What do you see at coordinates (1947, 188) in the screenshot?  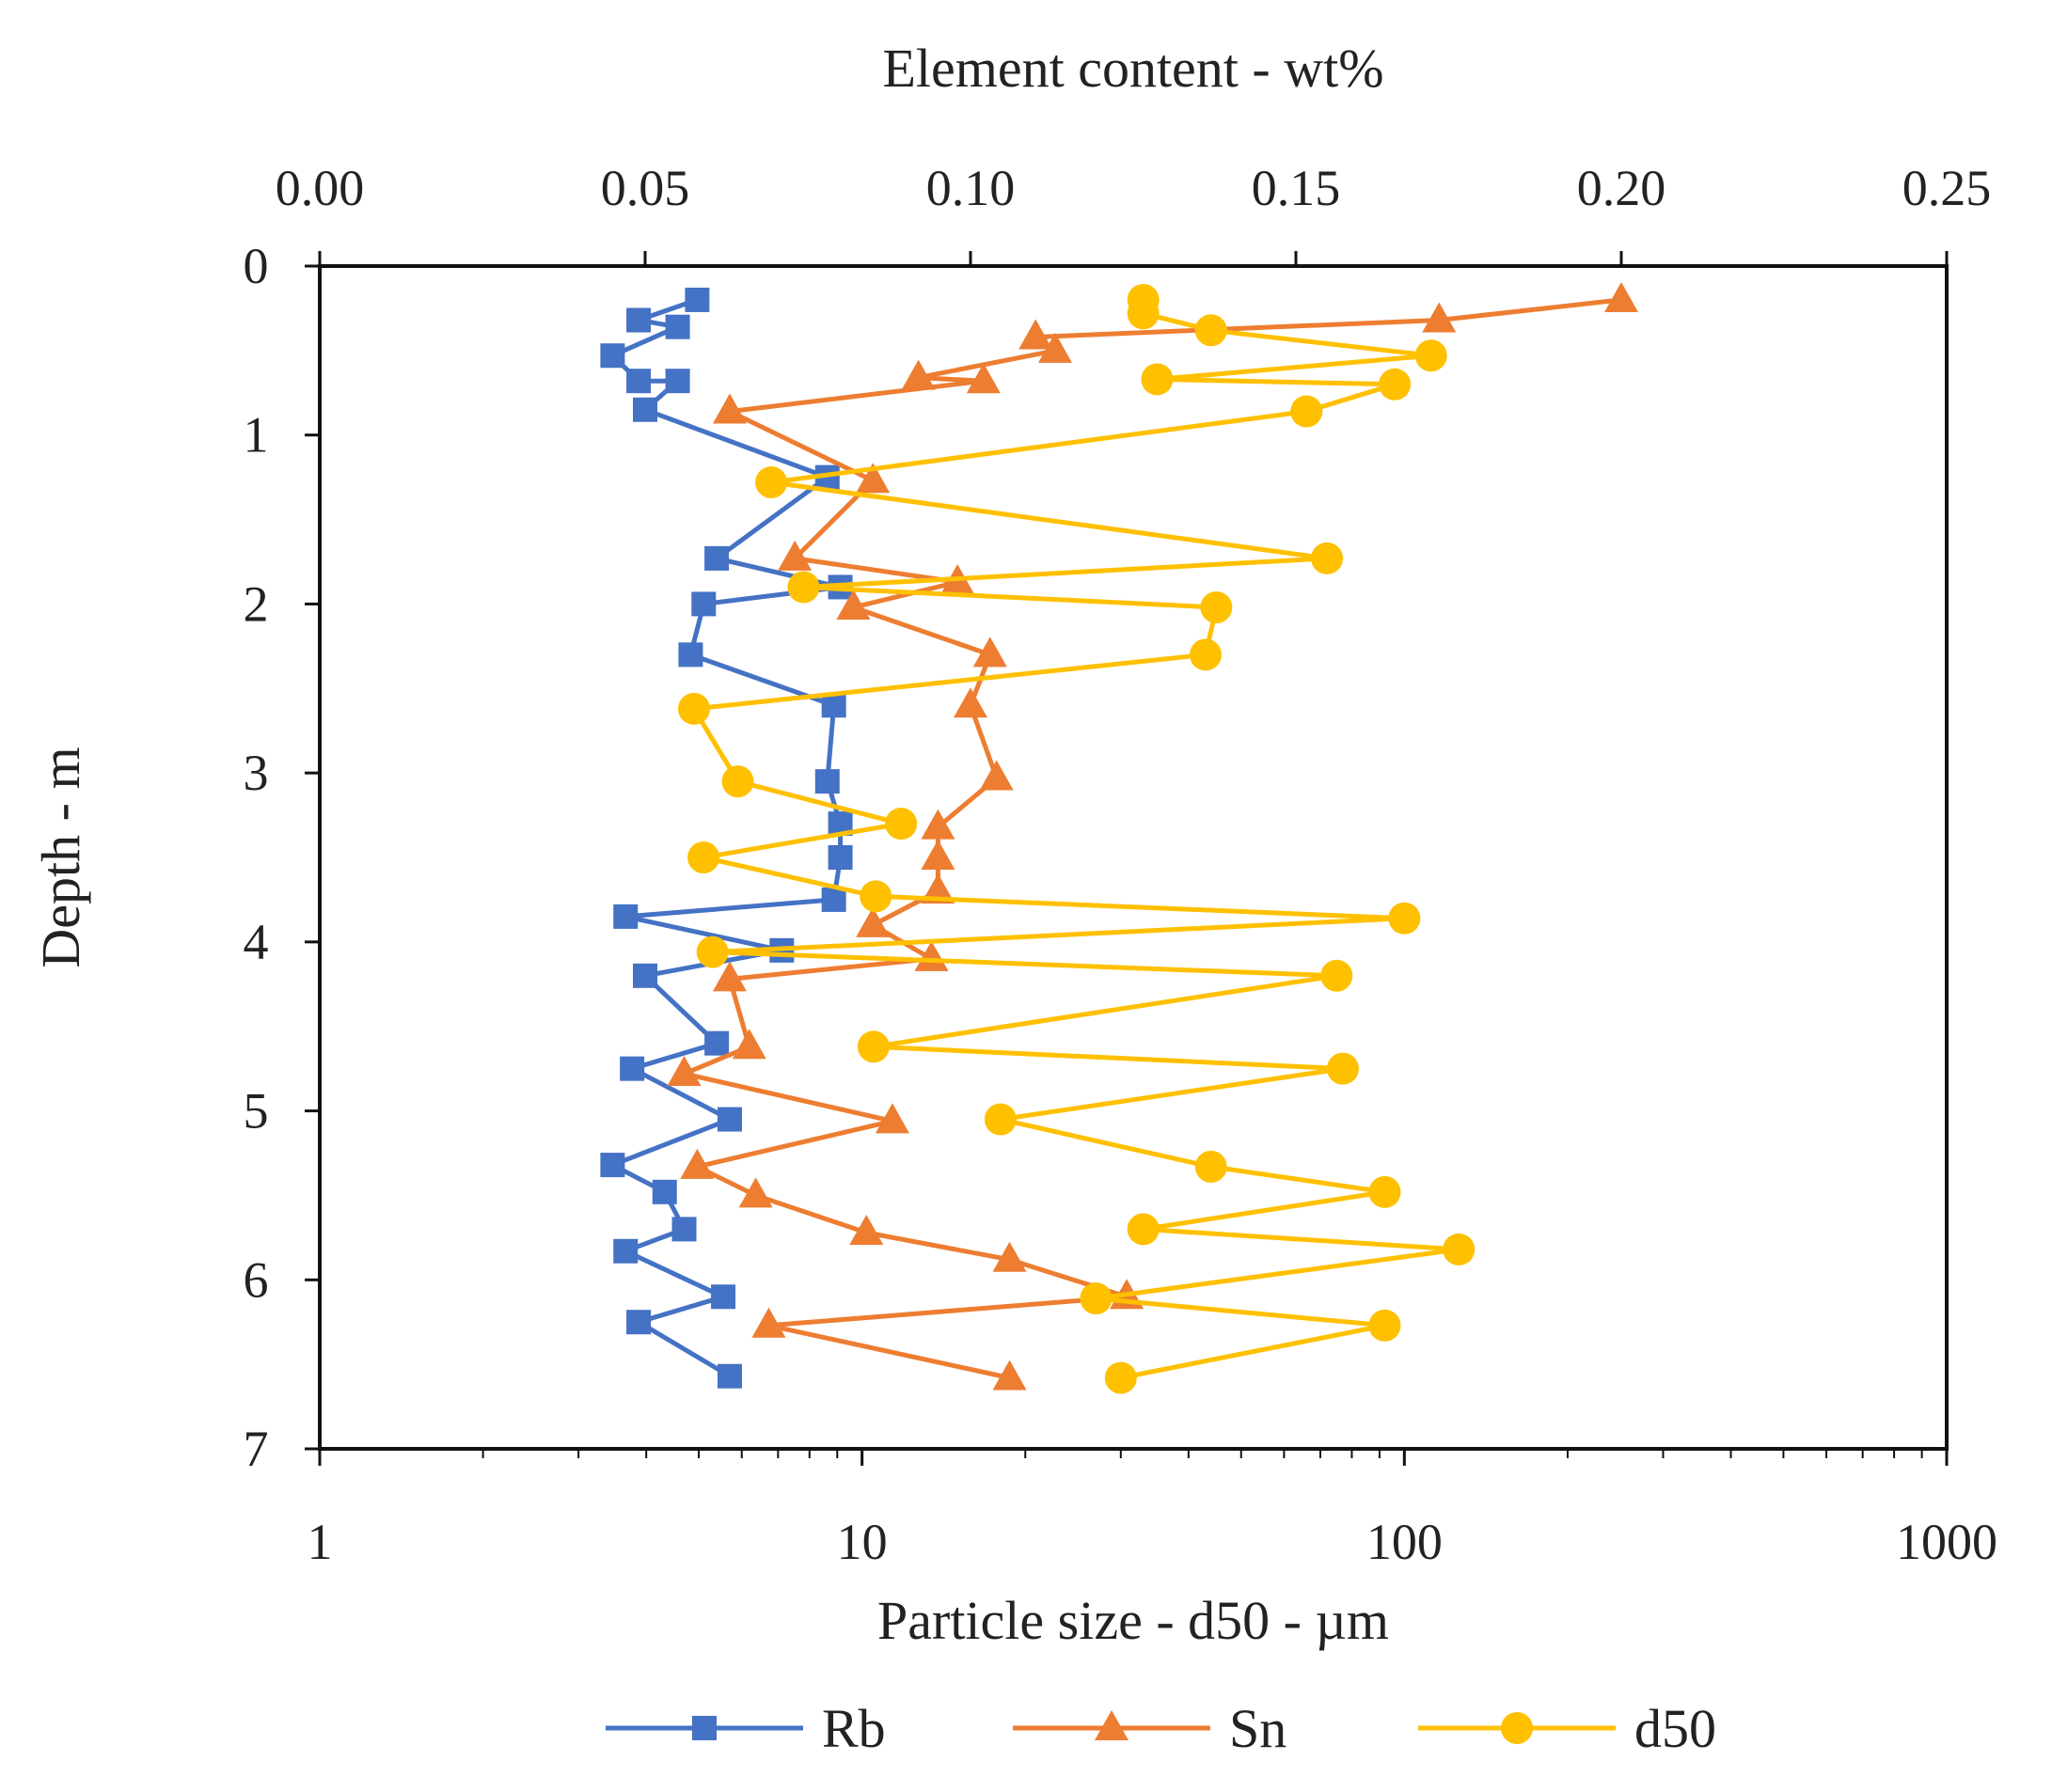 I see `top-axis-tick-label: 0.25` at bounding box center [1947, 188].